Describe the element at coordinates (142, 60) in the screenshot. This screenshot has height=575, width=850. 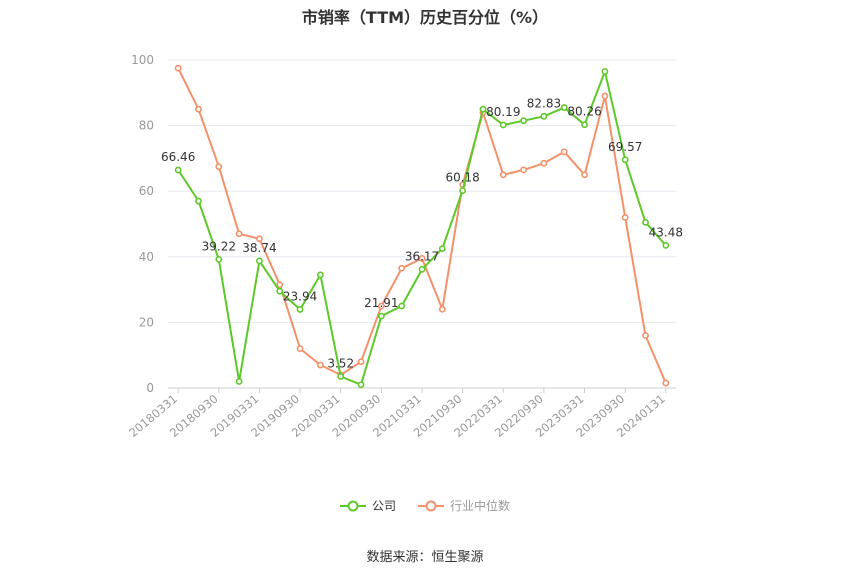
I see `y-tick-label: 100` at that location.